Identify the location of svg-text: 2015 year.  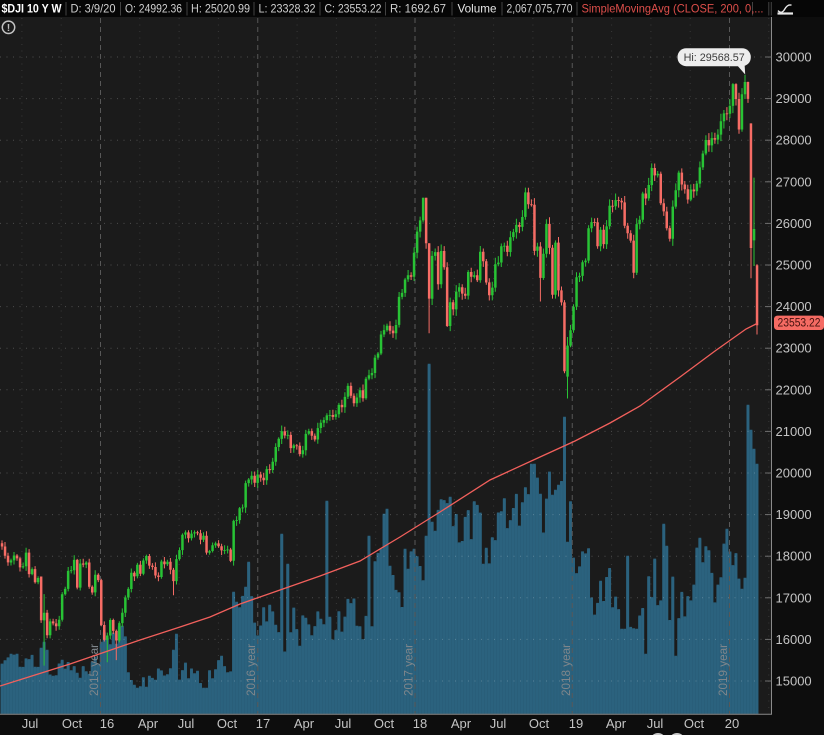
(95, 670).